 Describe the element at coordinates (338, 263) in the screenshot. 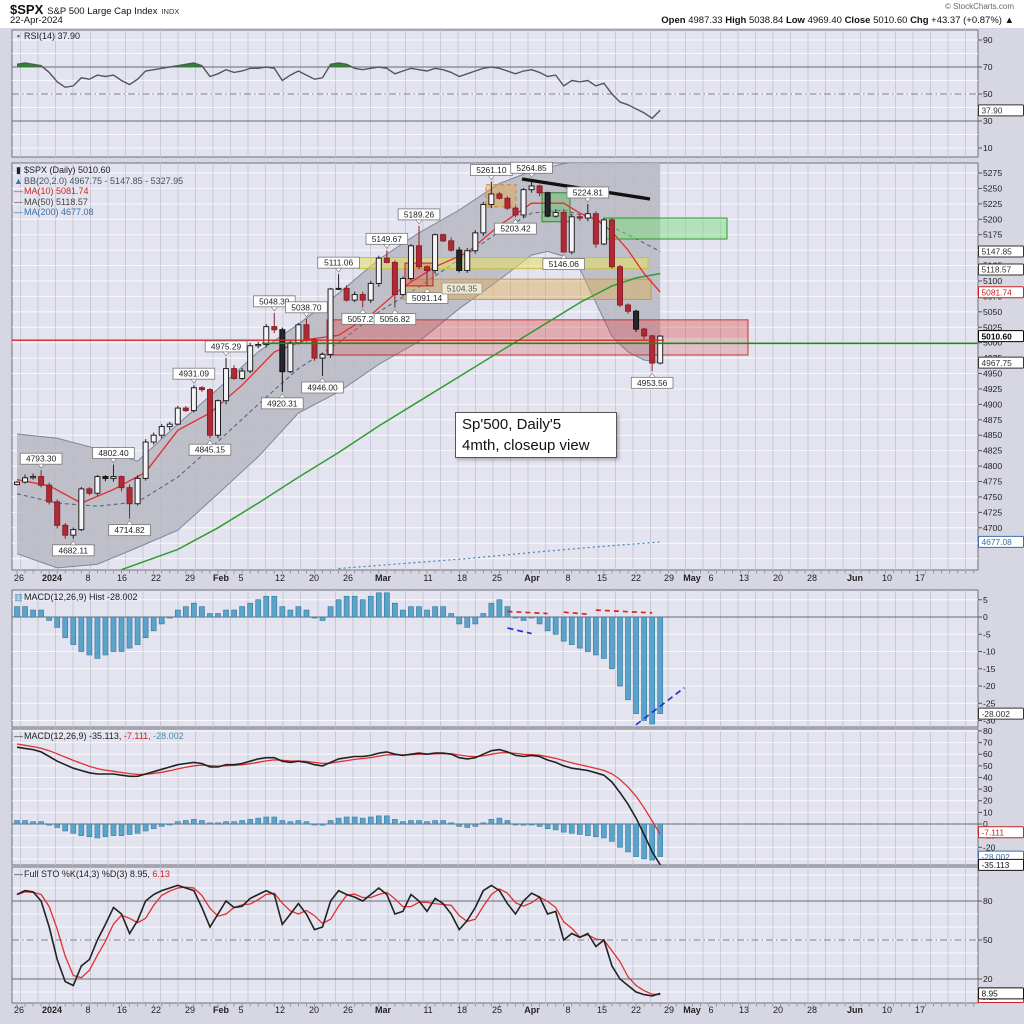

I see `svg-text: 5111.06` at that location.